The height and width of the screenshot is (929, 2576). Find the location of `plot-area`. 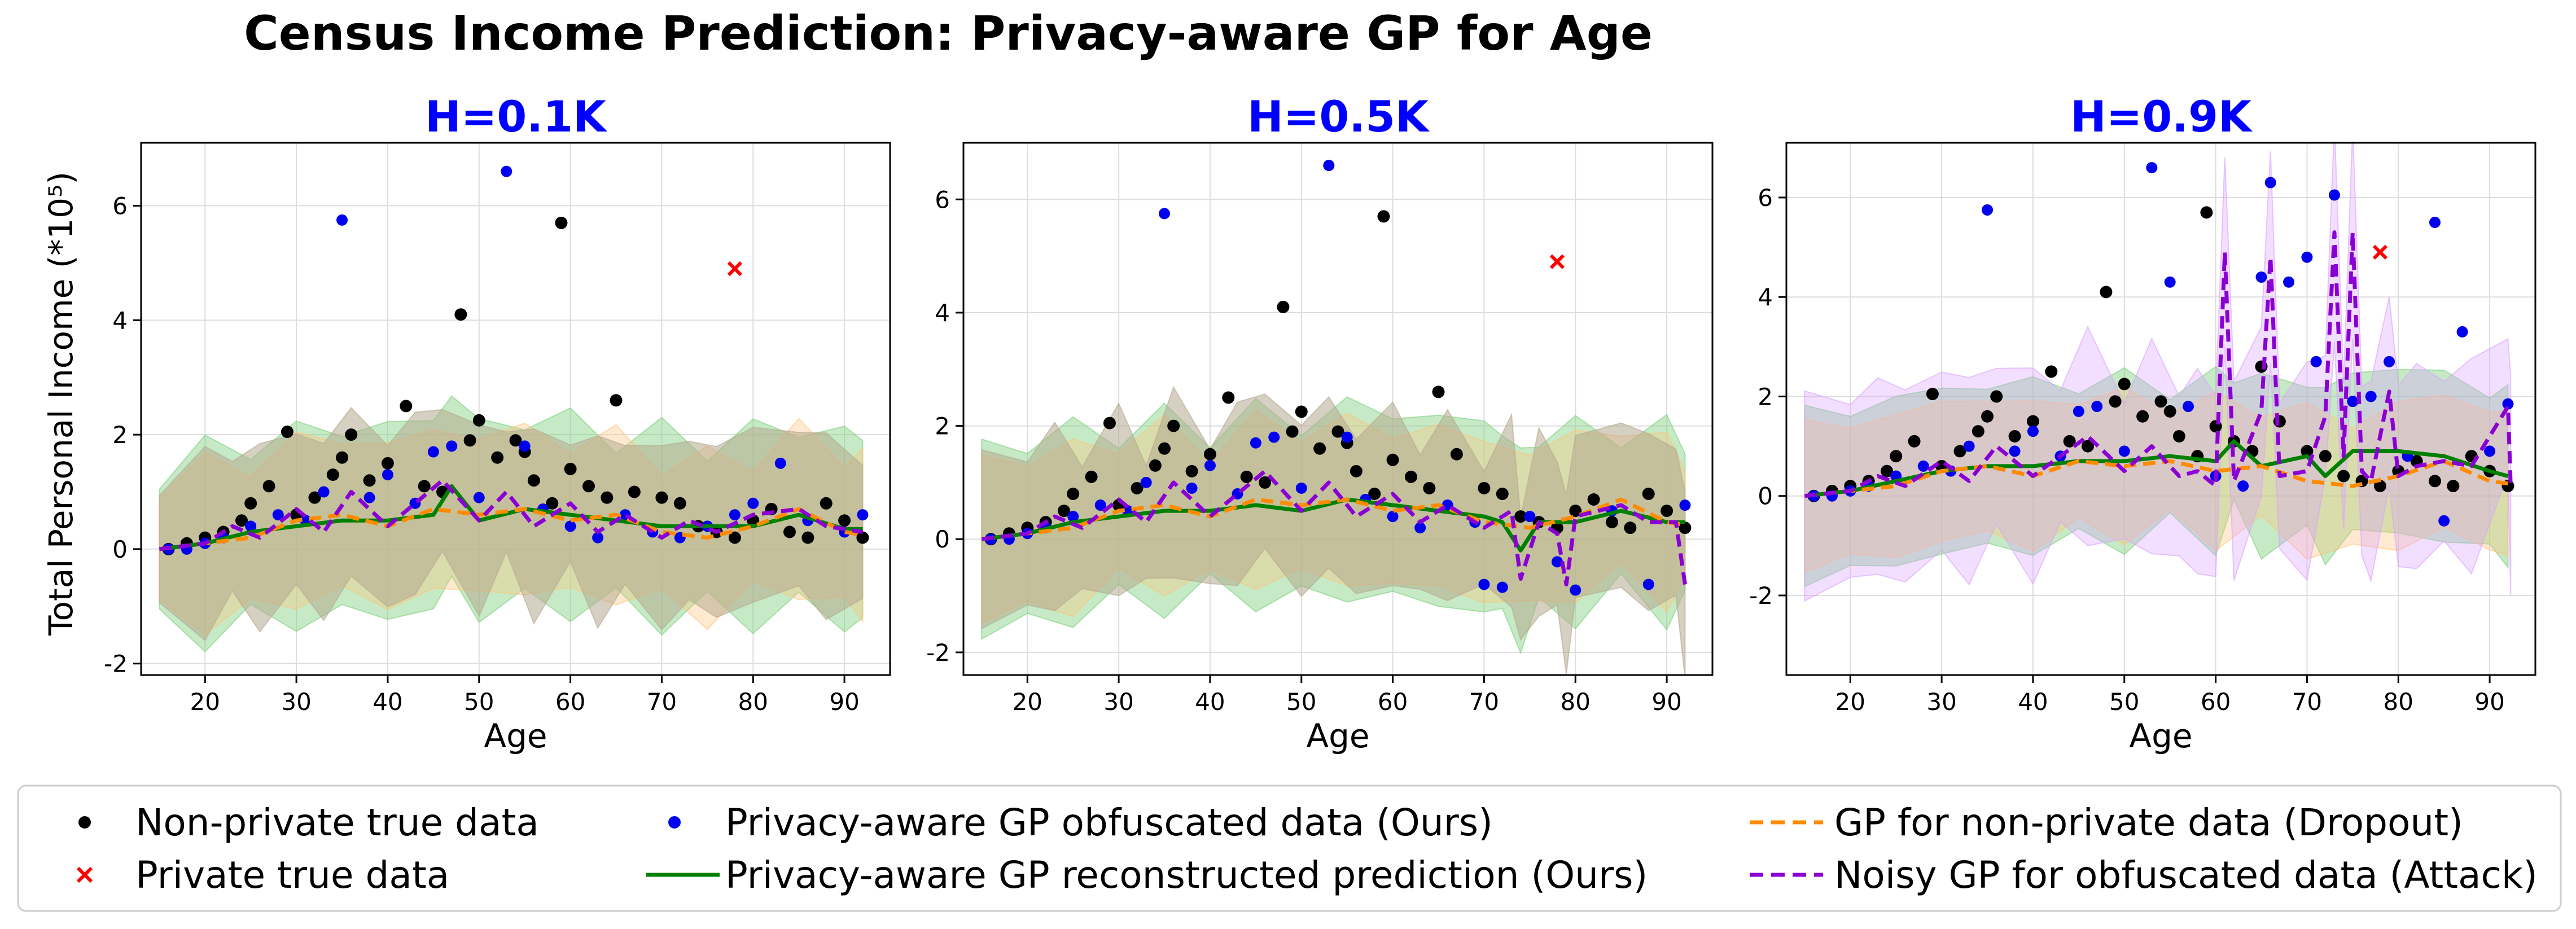

plot-area is located at coordinates (514, 409).